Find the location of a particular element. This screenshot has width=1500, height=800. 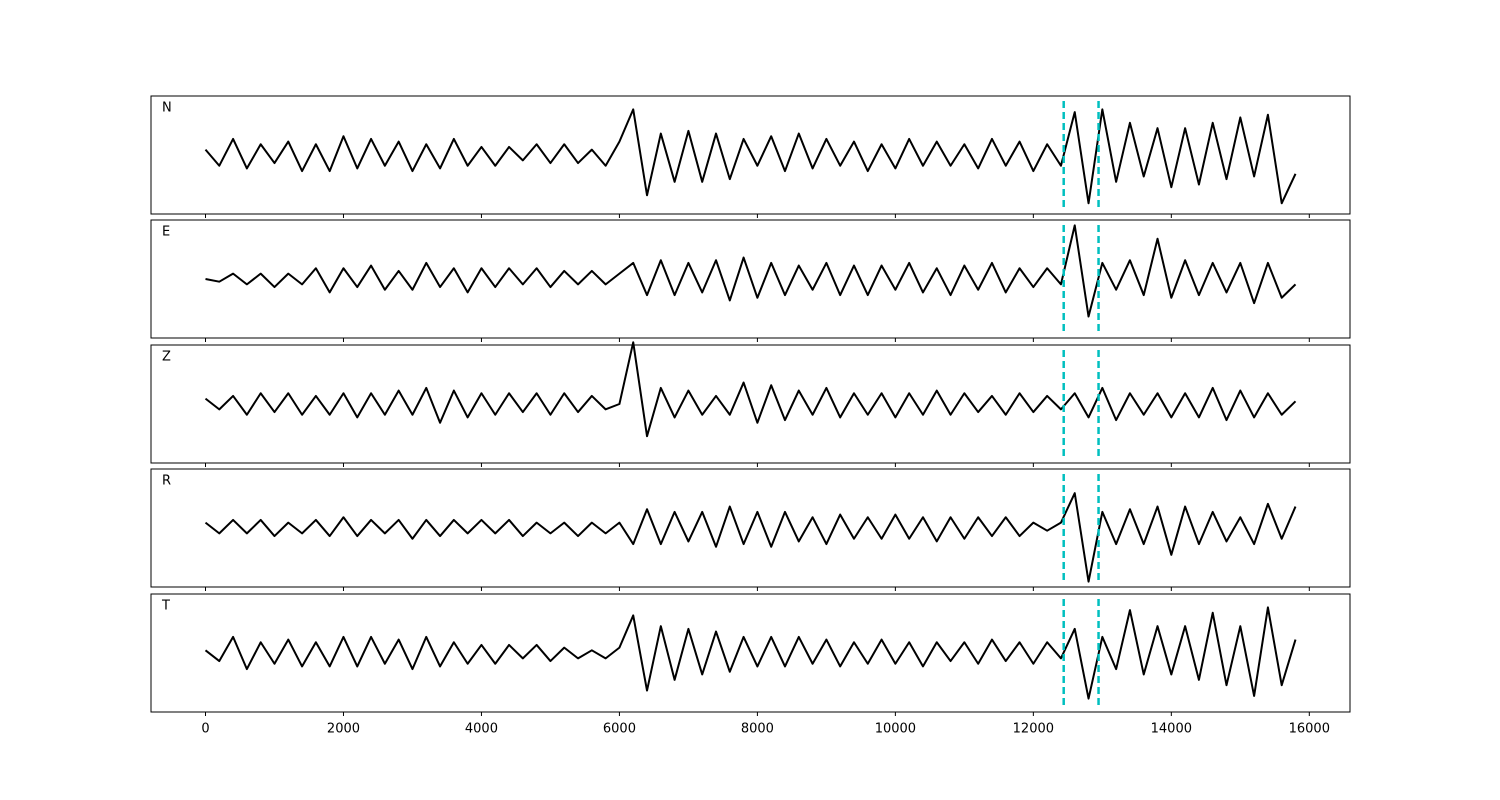

x-tick-label: 8000 is located at coordinates (757, 729).